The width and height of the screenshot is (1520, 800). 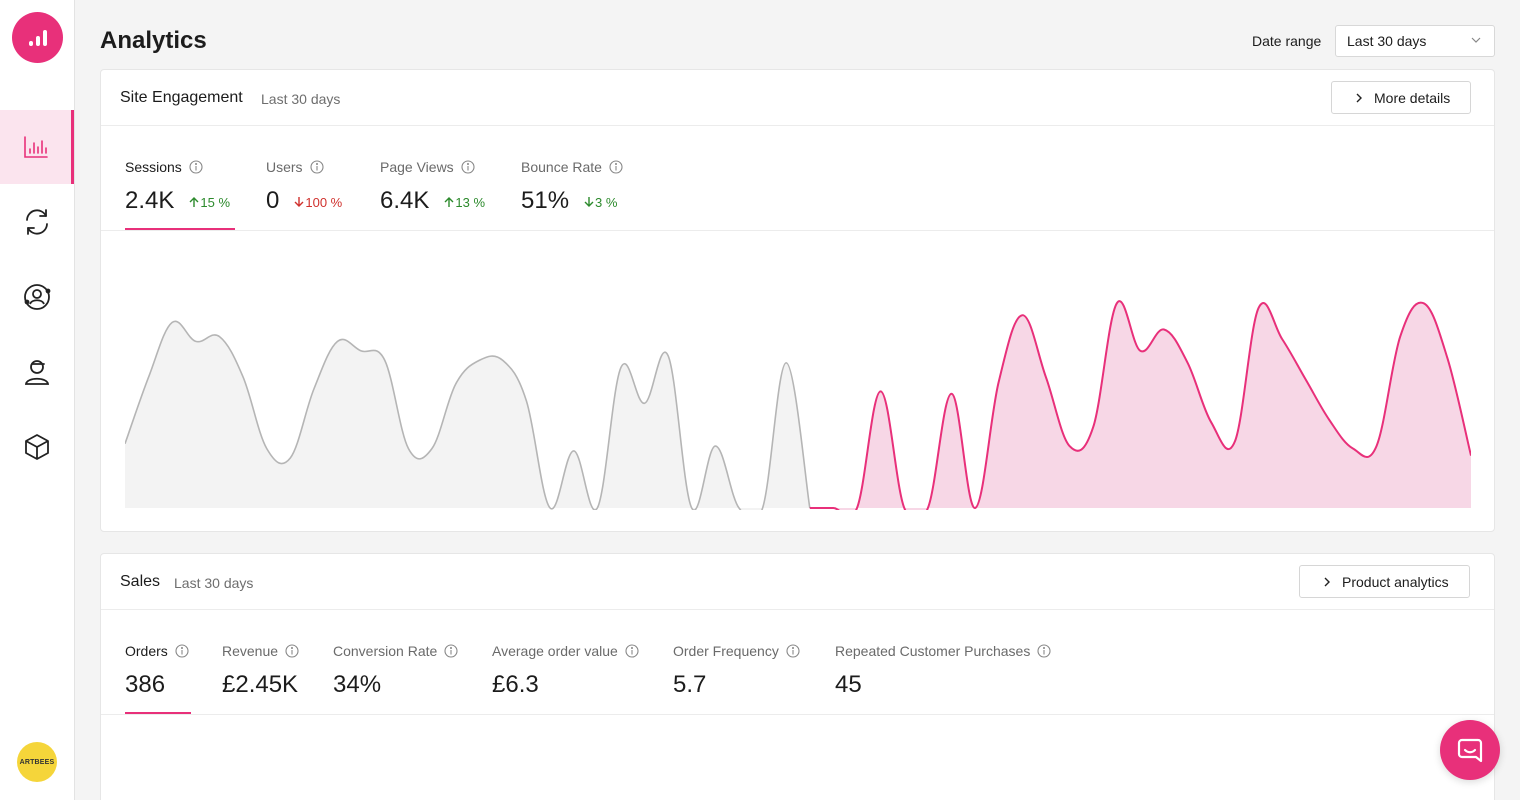 What do you see at coordinates (385, 651) in the screenshot?
I see `metric-label: Conversion Rate` at bounding box center [385, 651].